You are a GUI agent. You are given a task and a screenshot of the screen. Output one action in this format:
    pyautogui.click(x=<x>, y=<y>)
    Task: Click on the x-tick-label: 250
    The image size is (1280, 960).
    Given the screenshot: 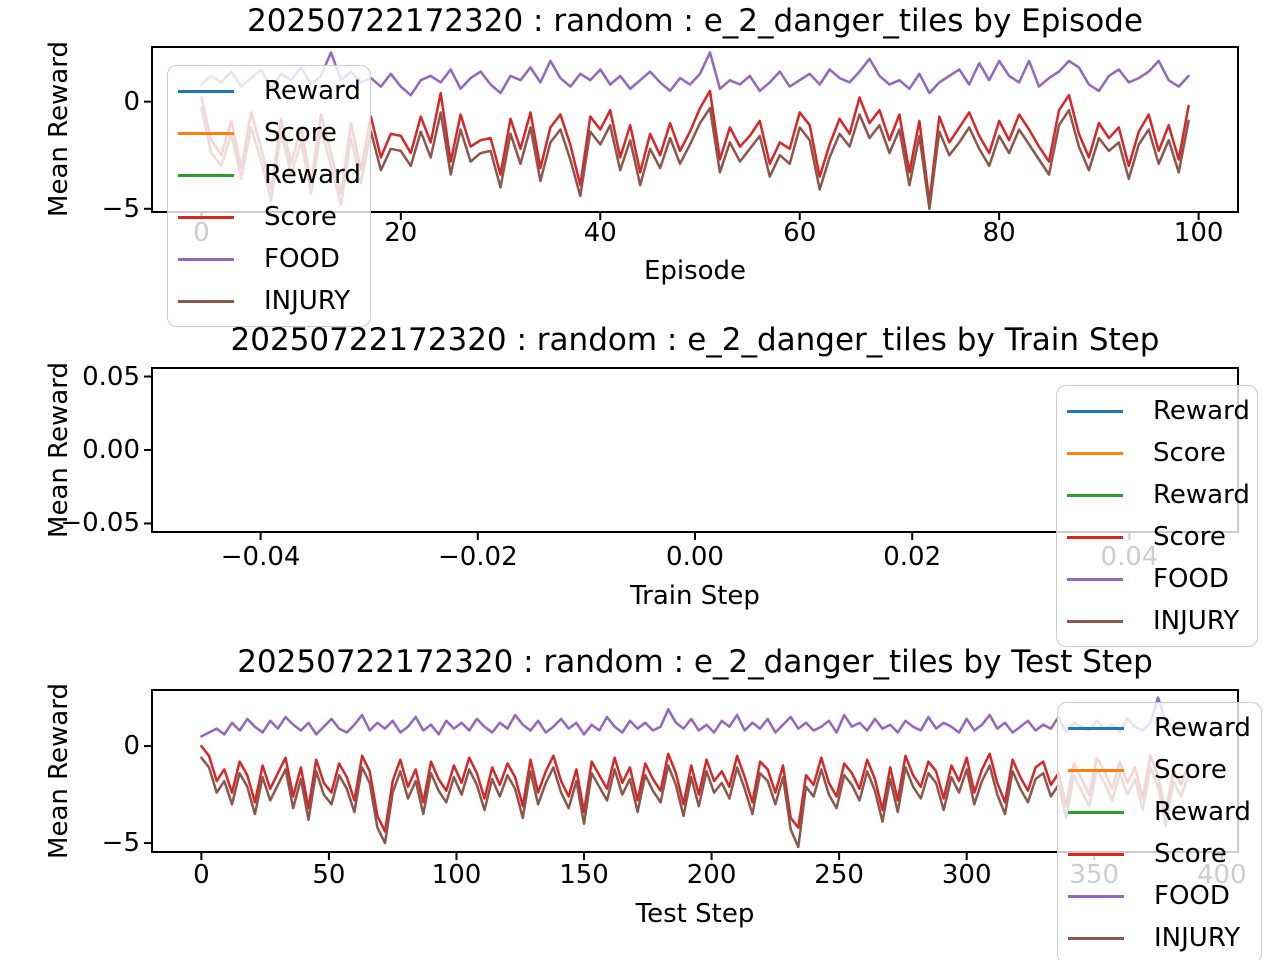 What is the action you would take?
    pyautogui.click(x=839, y=875)
    